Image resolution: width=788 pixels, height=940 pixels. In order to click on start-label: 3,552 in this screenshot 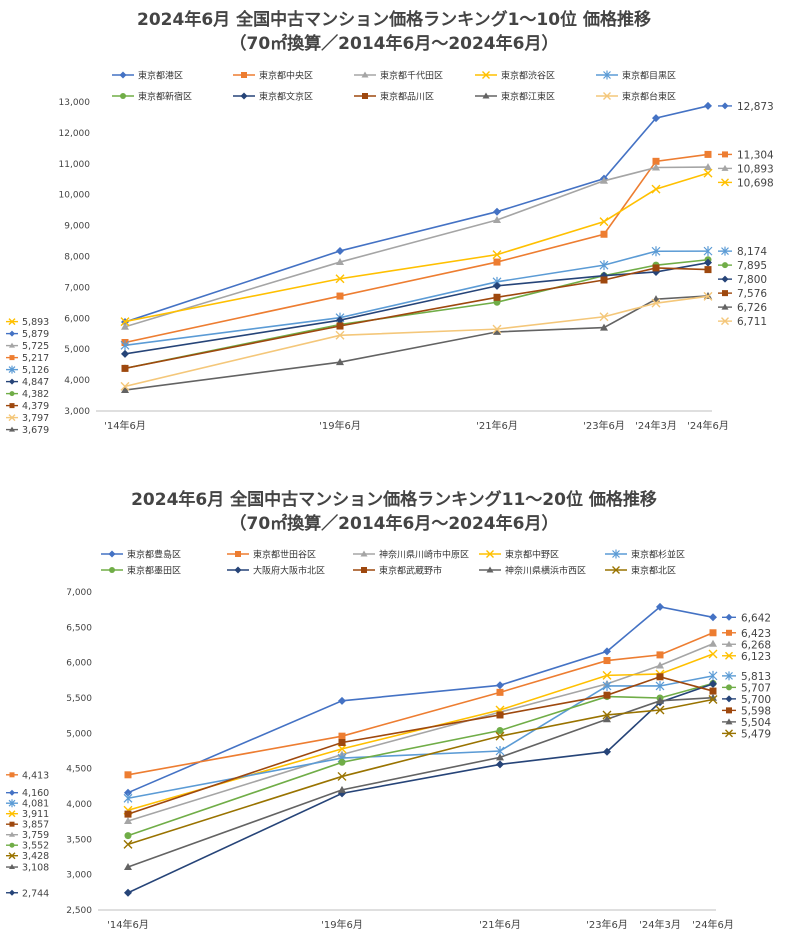, I will do `click(27, 846)`.